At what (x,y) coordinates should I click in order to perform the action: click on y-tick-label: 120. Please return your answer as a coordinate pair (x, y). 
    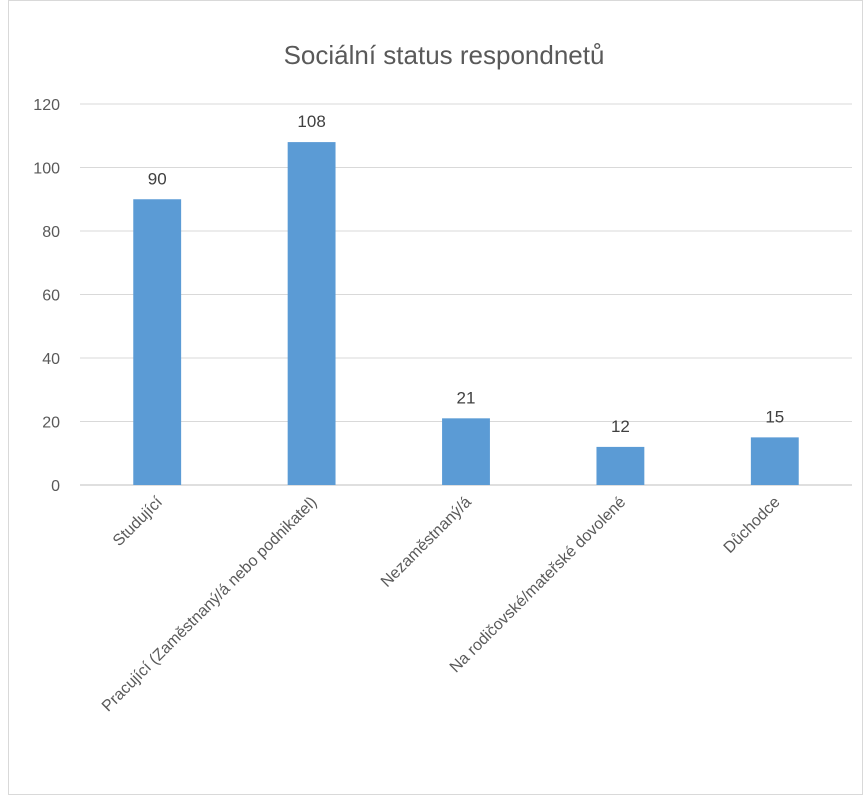
    Looking at the image, I should click on (46, 105).